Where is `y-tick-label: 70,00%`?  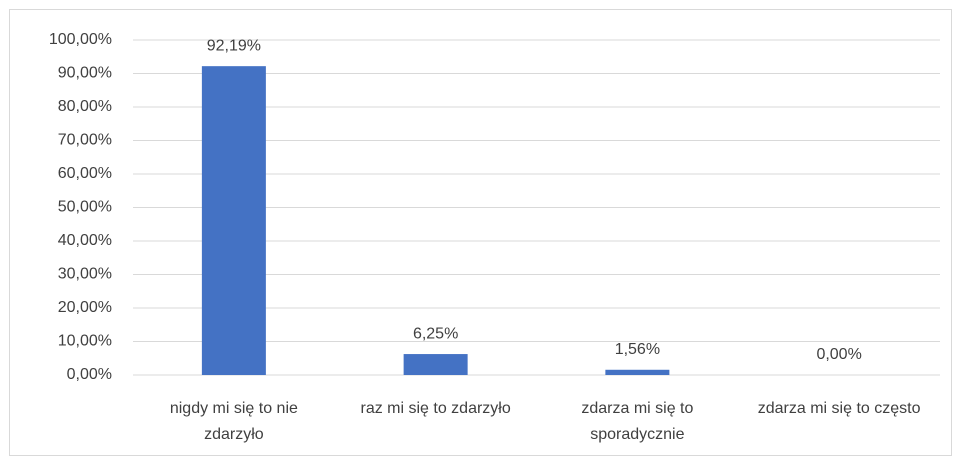 y-tick-label: 70,00% is located at coordinates (85, 140).